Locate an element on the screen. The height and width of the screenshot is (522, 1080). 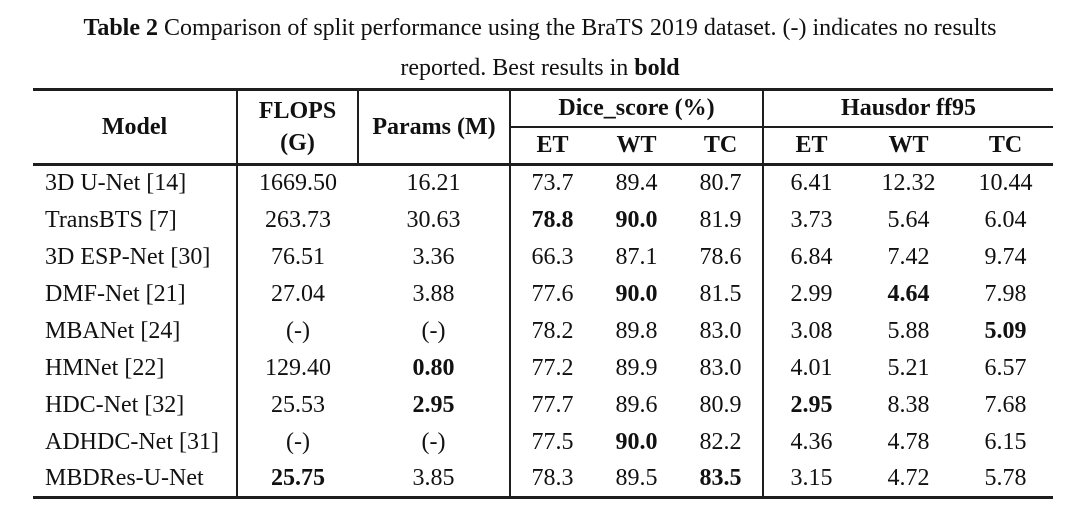
model-cell: ADHDC-Net [31] is located at coordinates (135, 442).